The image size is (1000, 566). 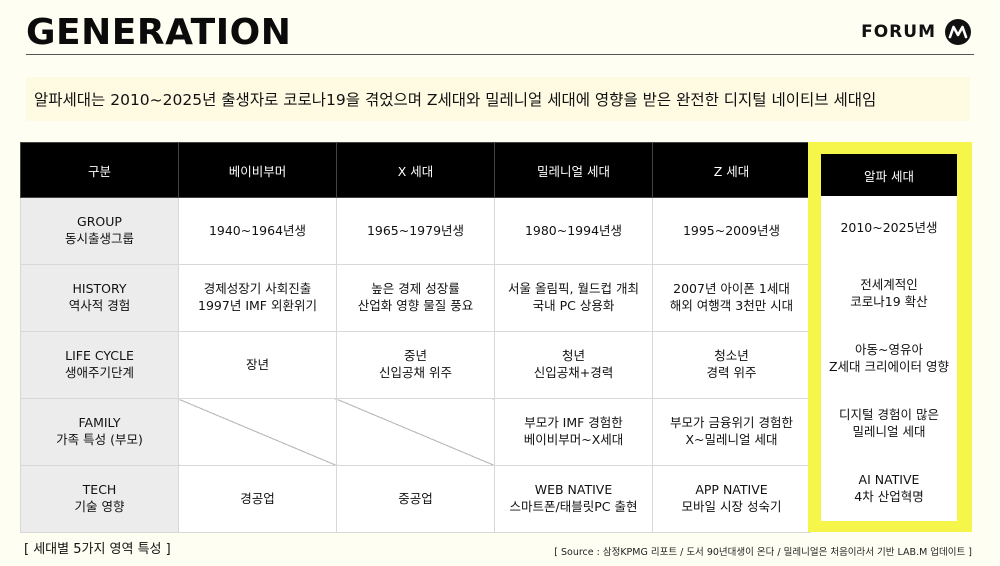 I want to click on table-cell: 부모가 금융위기 경험한 X~밀레니얼 세대, so click(x=731, y=432).